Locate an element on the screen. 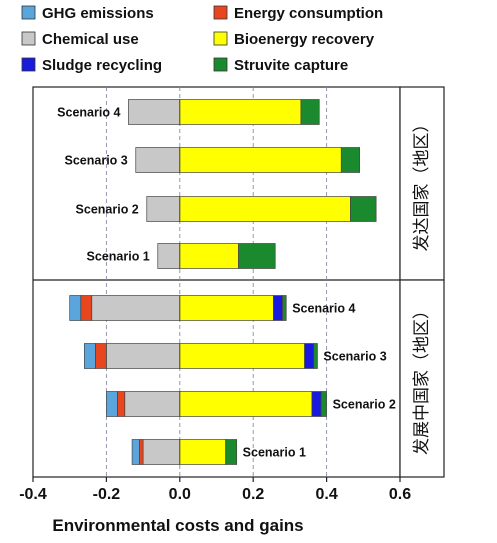 Image resolution: width=497 pixels, height=543 pixels. x-tick-label: 0.2 is located at coordinates (253, 494).